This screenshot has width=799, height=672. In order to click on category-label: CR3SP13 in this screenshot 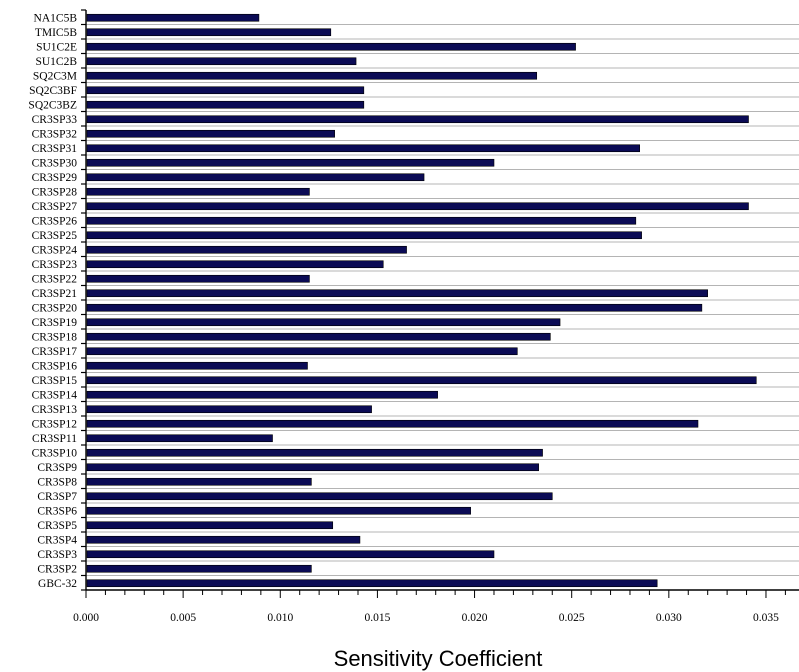, I will do `click(55, 410)`.